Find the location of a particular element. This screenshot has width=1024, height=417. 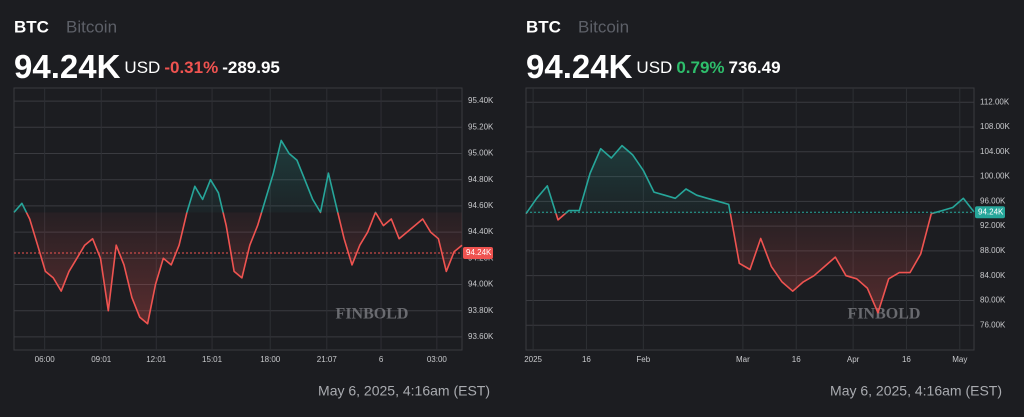

price-row: 94.24K USD -0.31% -289.95 is located at coordinates (147, 66).